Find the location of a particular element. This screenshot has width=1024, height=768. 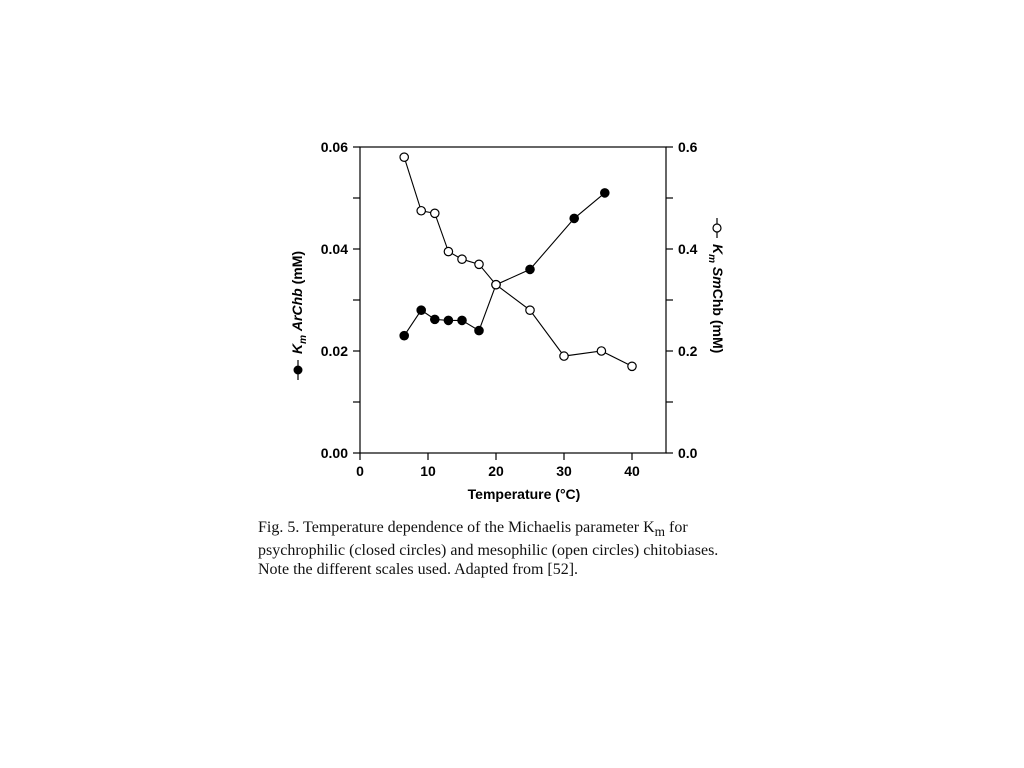

legend-marker-closed is located at coordinates (298, 370).